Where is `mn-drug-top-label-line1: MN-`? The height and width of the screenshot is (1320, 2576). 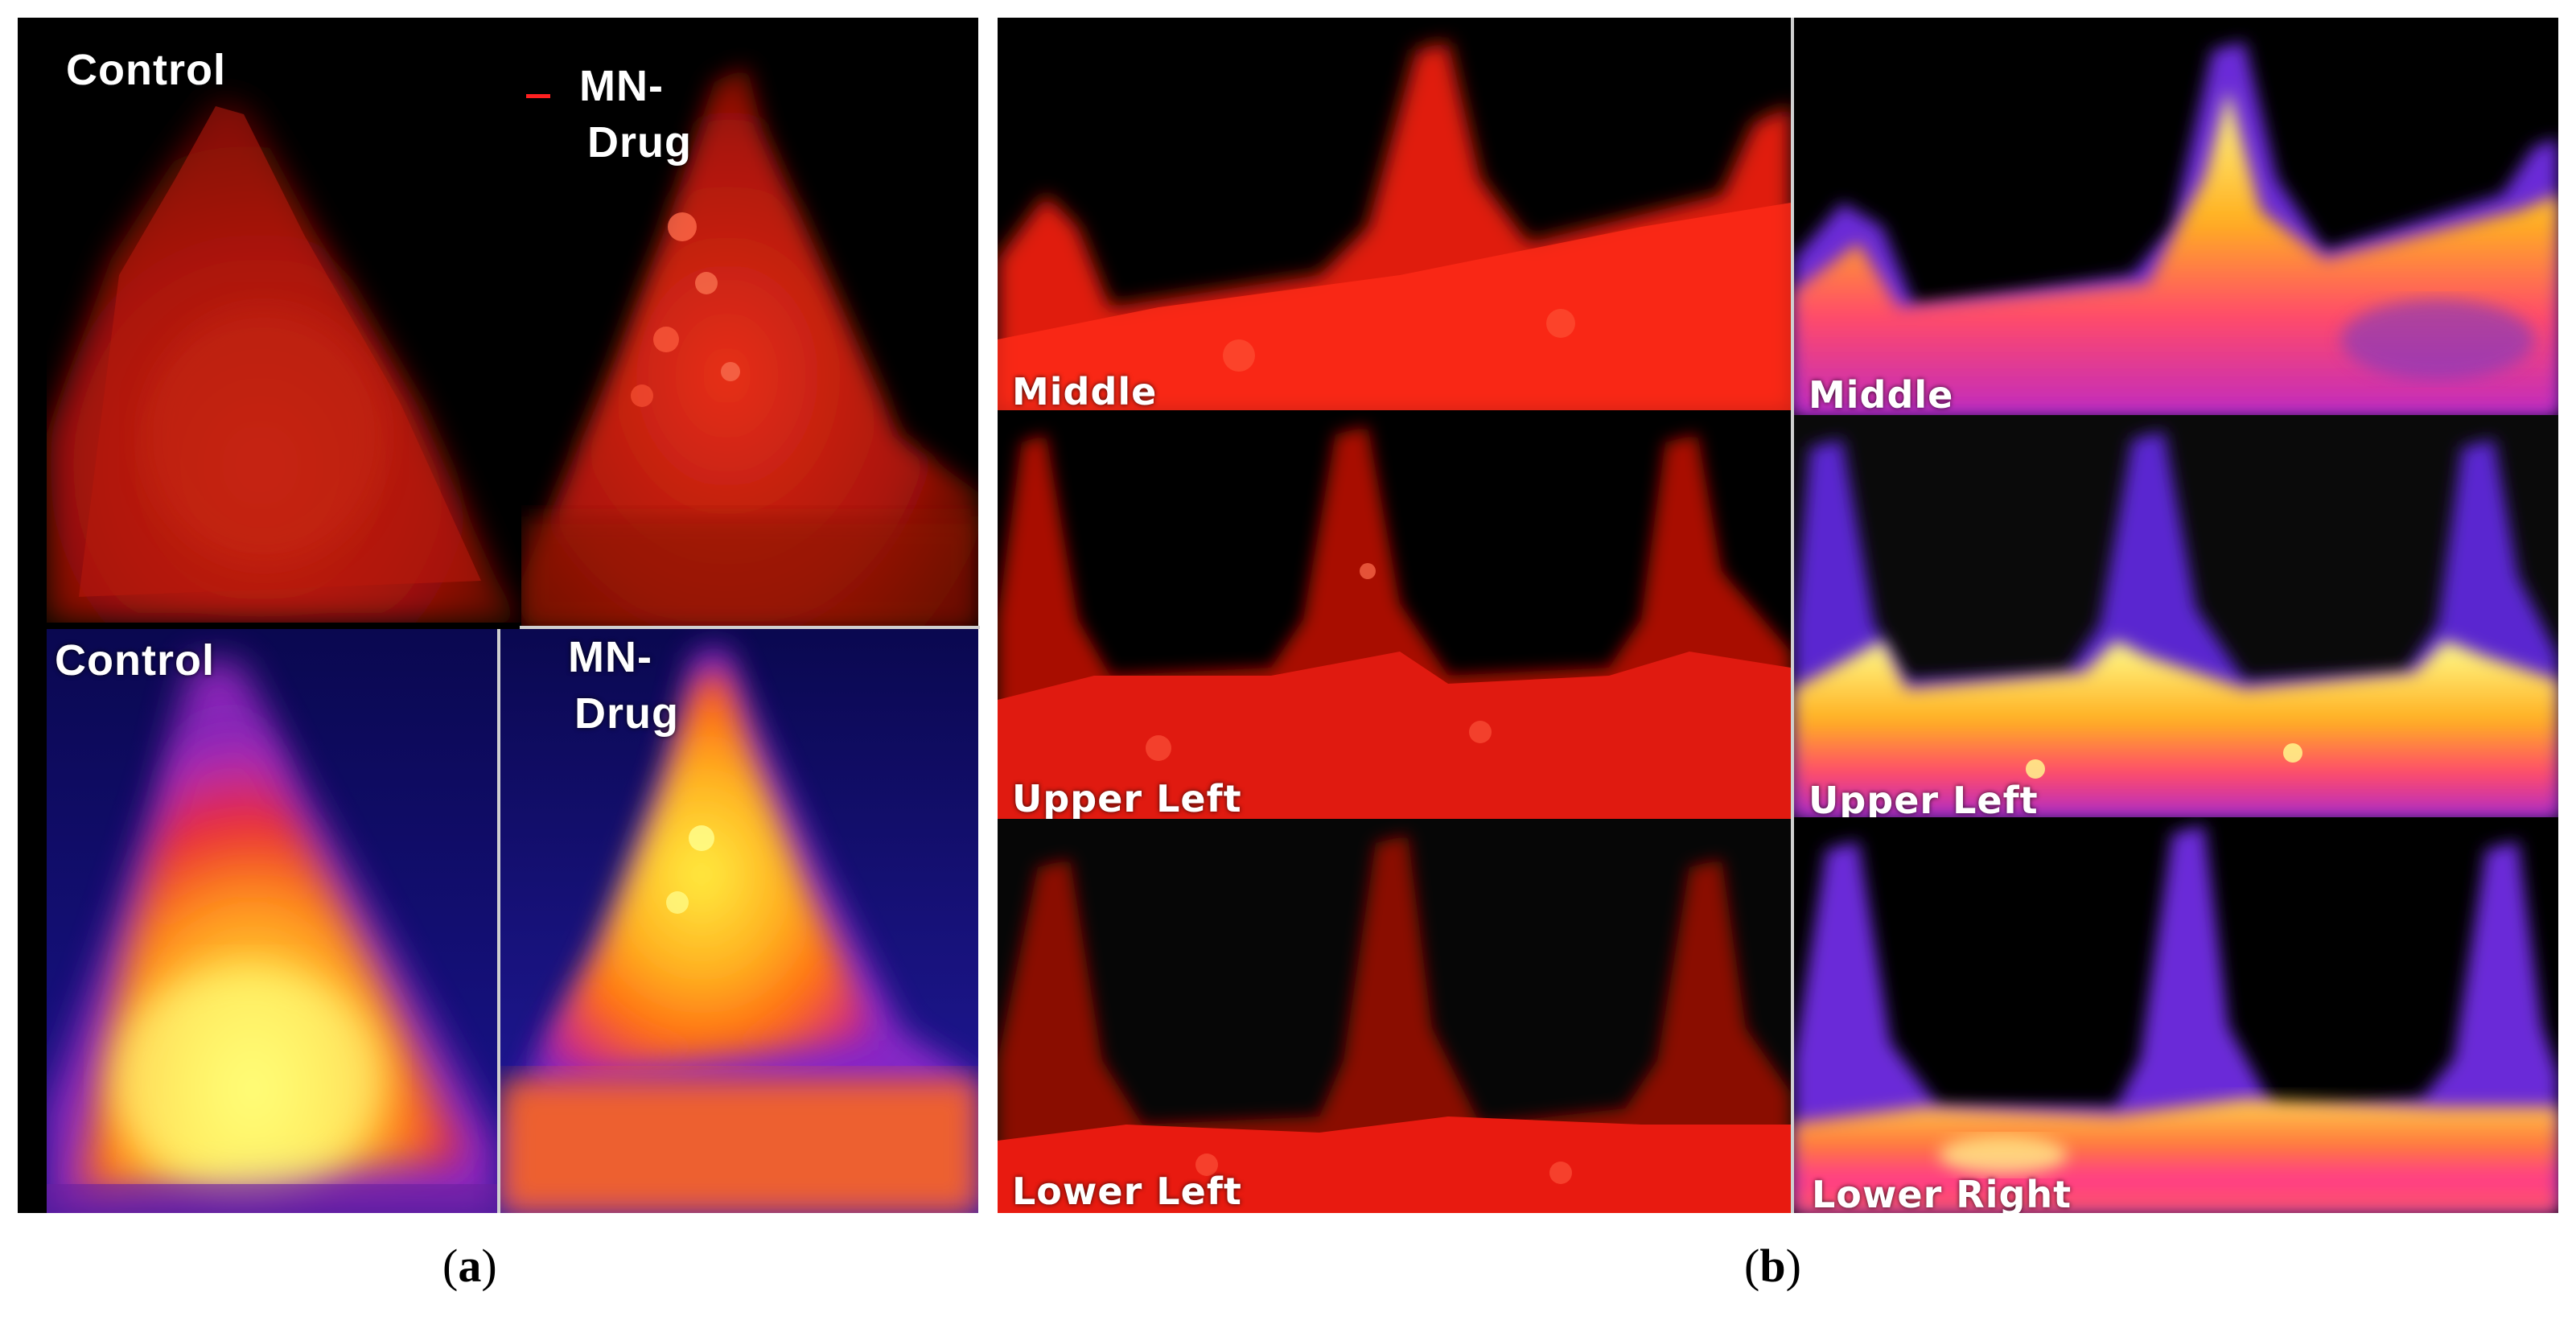
mn-drug-top-label-line1: MN- is located at coordinates (621, 86).